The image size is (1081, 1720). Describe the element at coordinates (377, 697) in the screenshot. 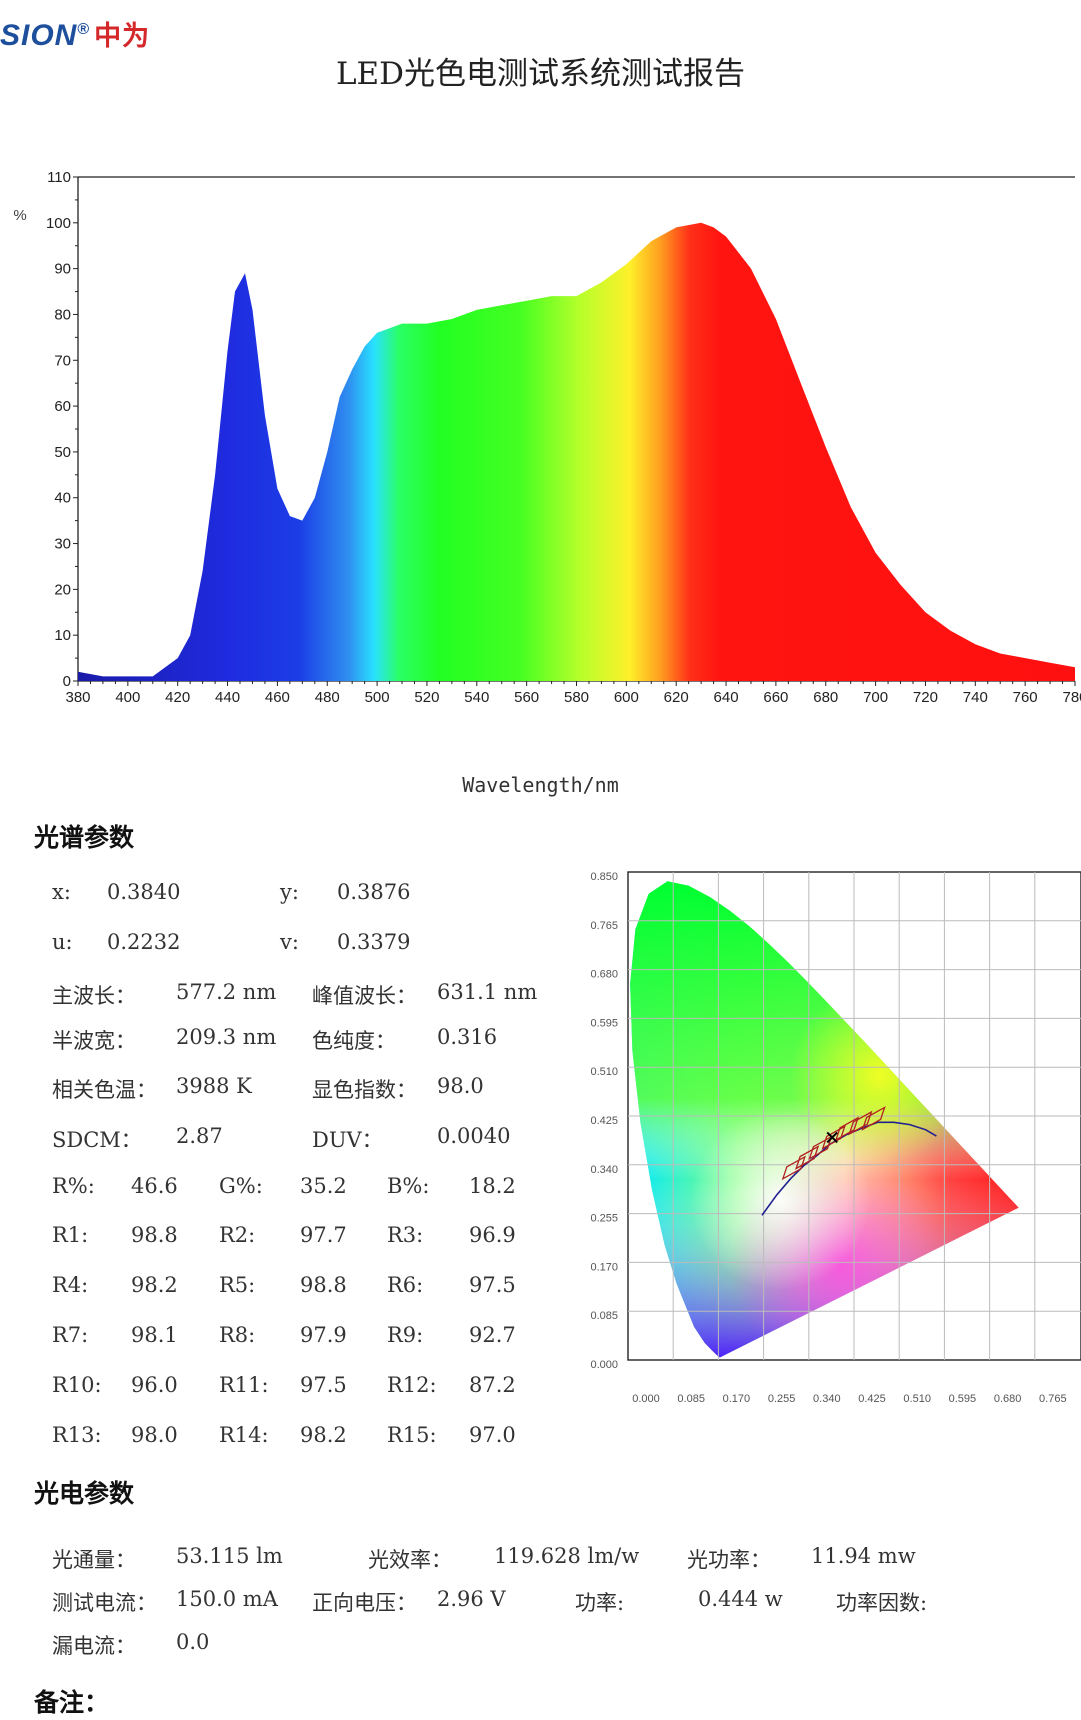

I see `x-tick-label: 500` at that location.